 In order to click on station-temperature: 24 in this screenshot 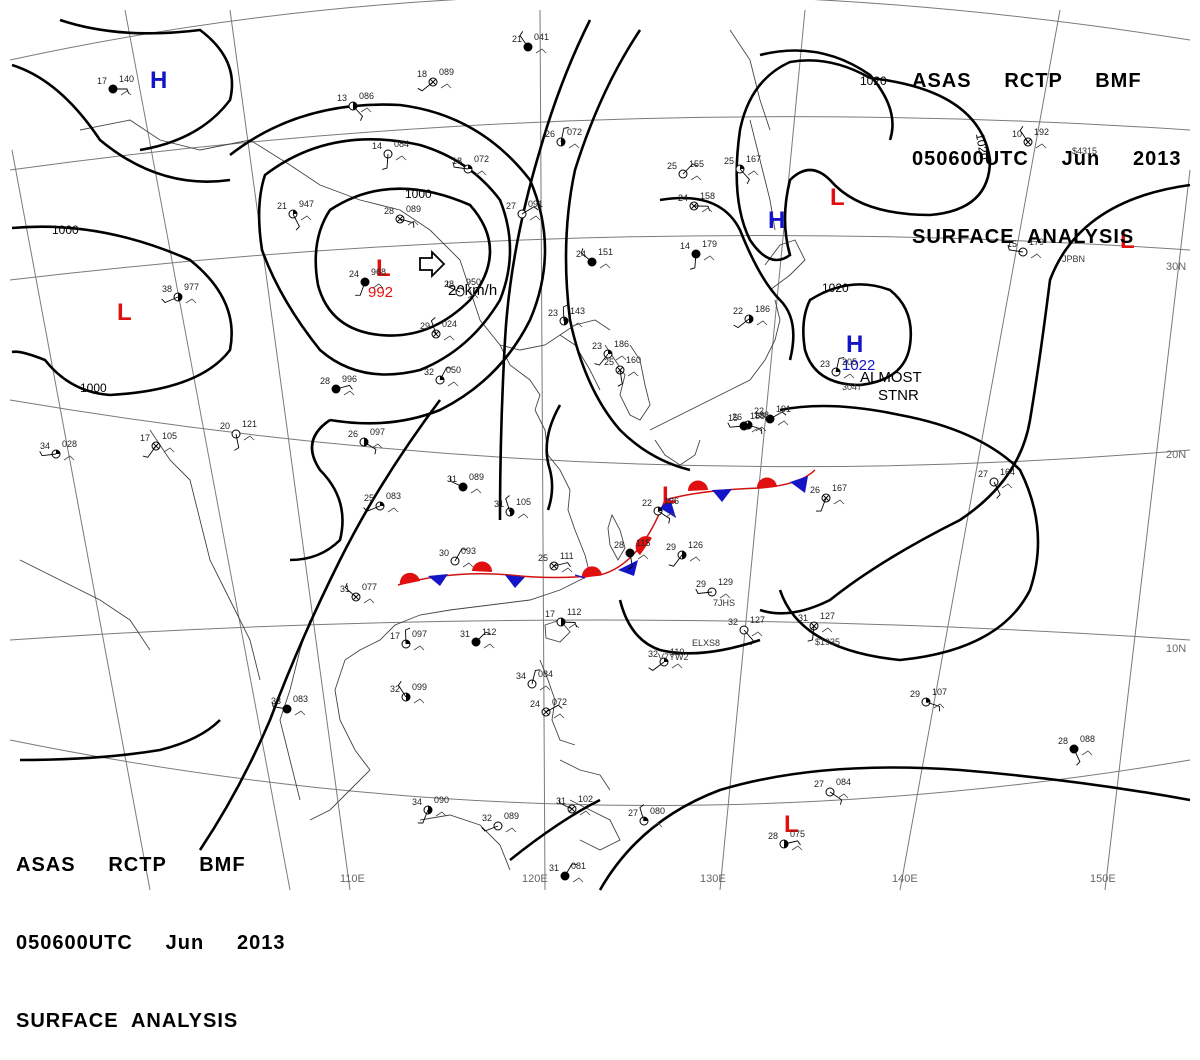, I will do `click(354, 274)`.